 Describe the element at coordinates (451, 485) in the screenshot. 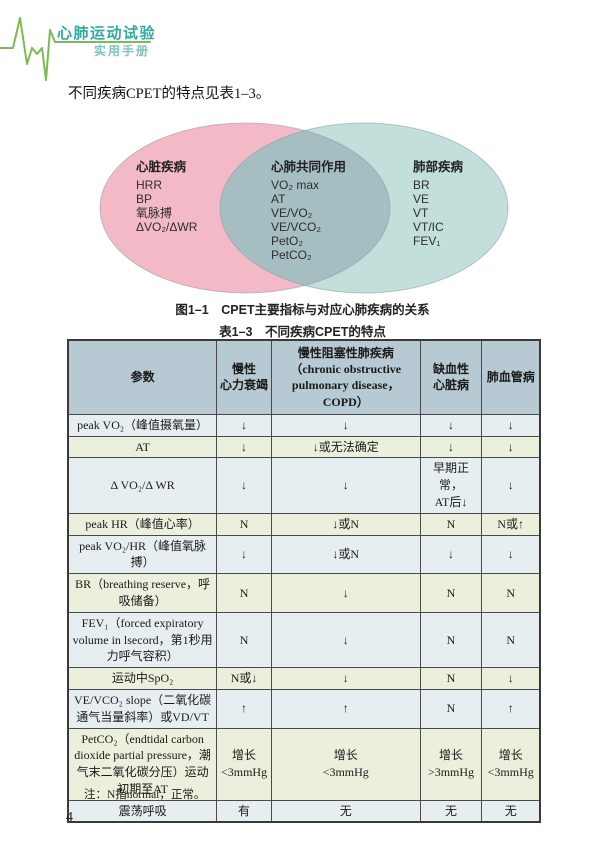

I see `value-cell: 早期正常， AT后↓` at that location.